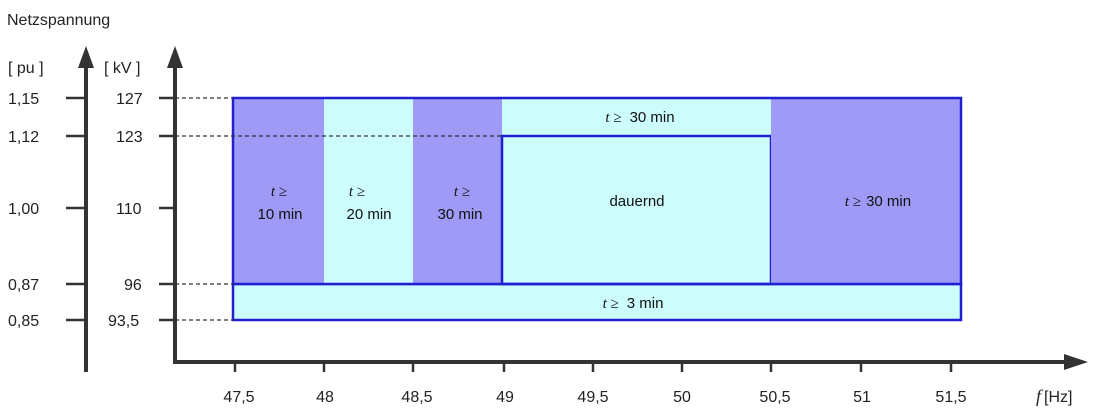 Image resolution: width=1098 pixels, height=415 pixels. What do you see at coordinates (23, 99) in the screenshot?
I see `pu-tick-label: 1,15` at bounding box center [23, 99].